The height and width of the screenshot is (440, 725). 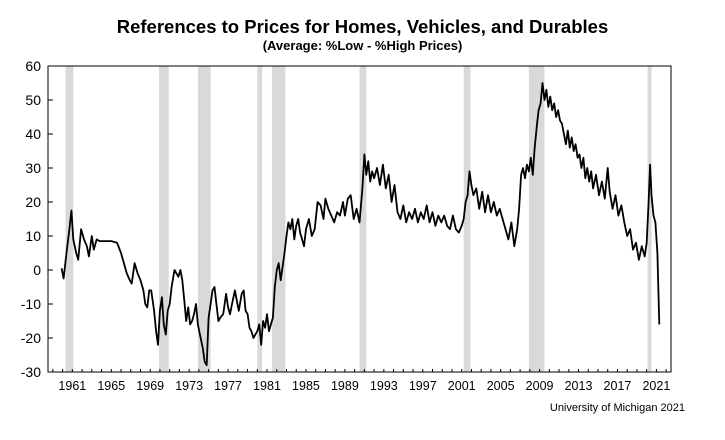 What do you see at coordinates (384, 386) in the screenshot?
I see `x-tick-label: 1993` at bounding box center [384, 386].